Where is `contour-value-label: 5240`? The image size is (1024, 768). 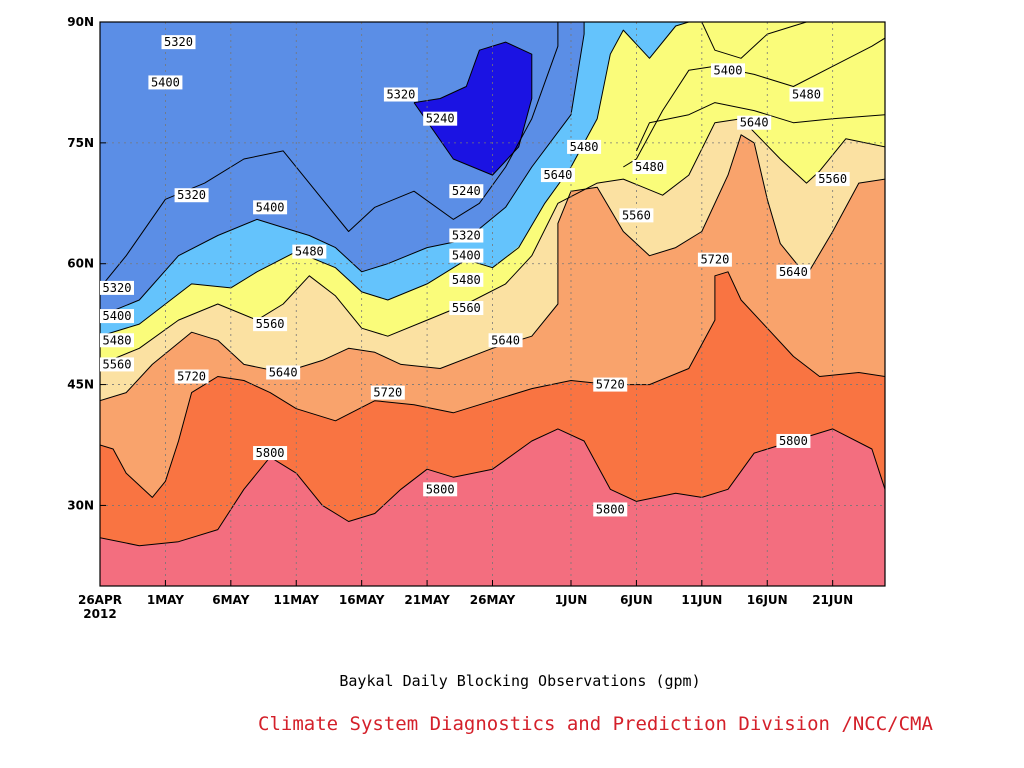 contour-value-label: 5240 is located at coordinates (440, 118).